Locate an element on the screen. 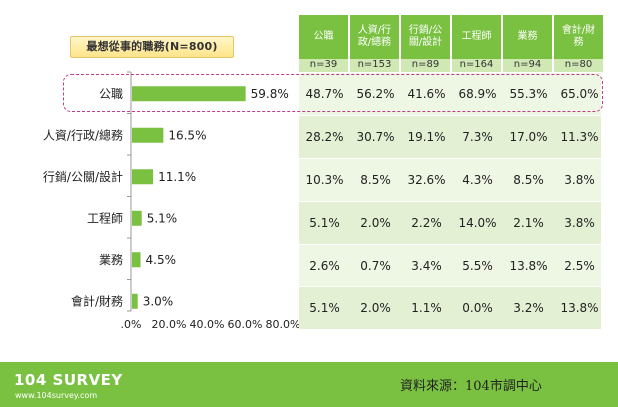 The height and width of the screenshot is (407, 618). table-cell: 55.3% is located at coordinates (528, 94).